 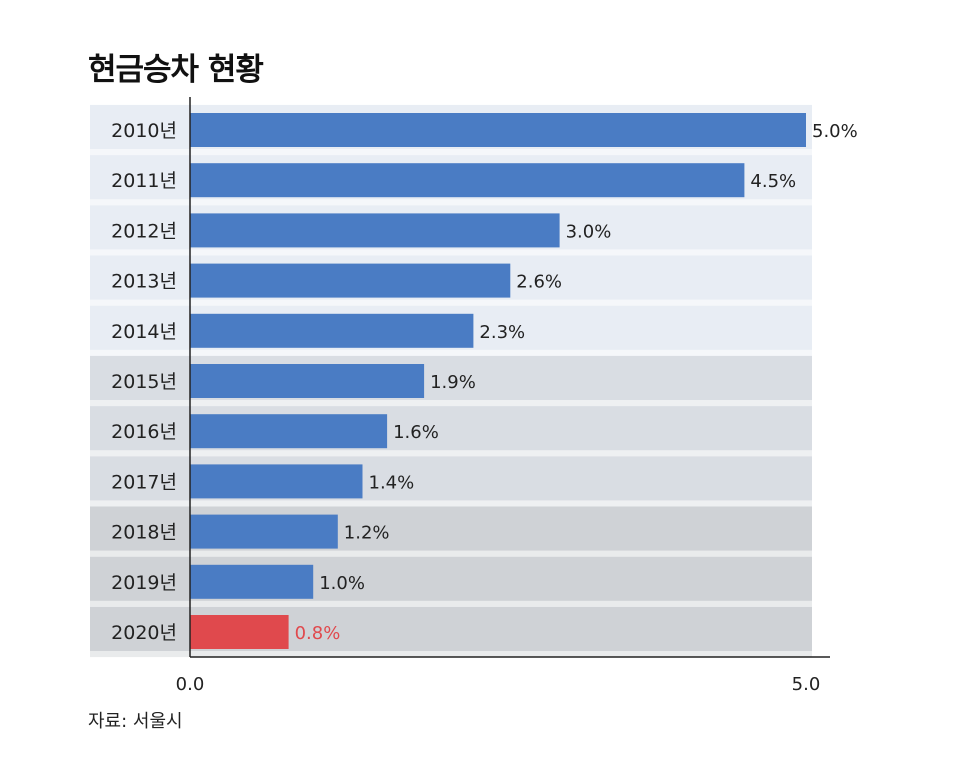 I want to click on bar-2010년, so click(x=498, y=130).